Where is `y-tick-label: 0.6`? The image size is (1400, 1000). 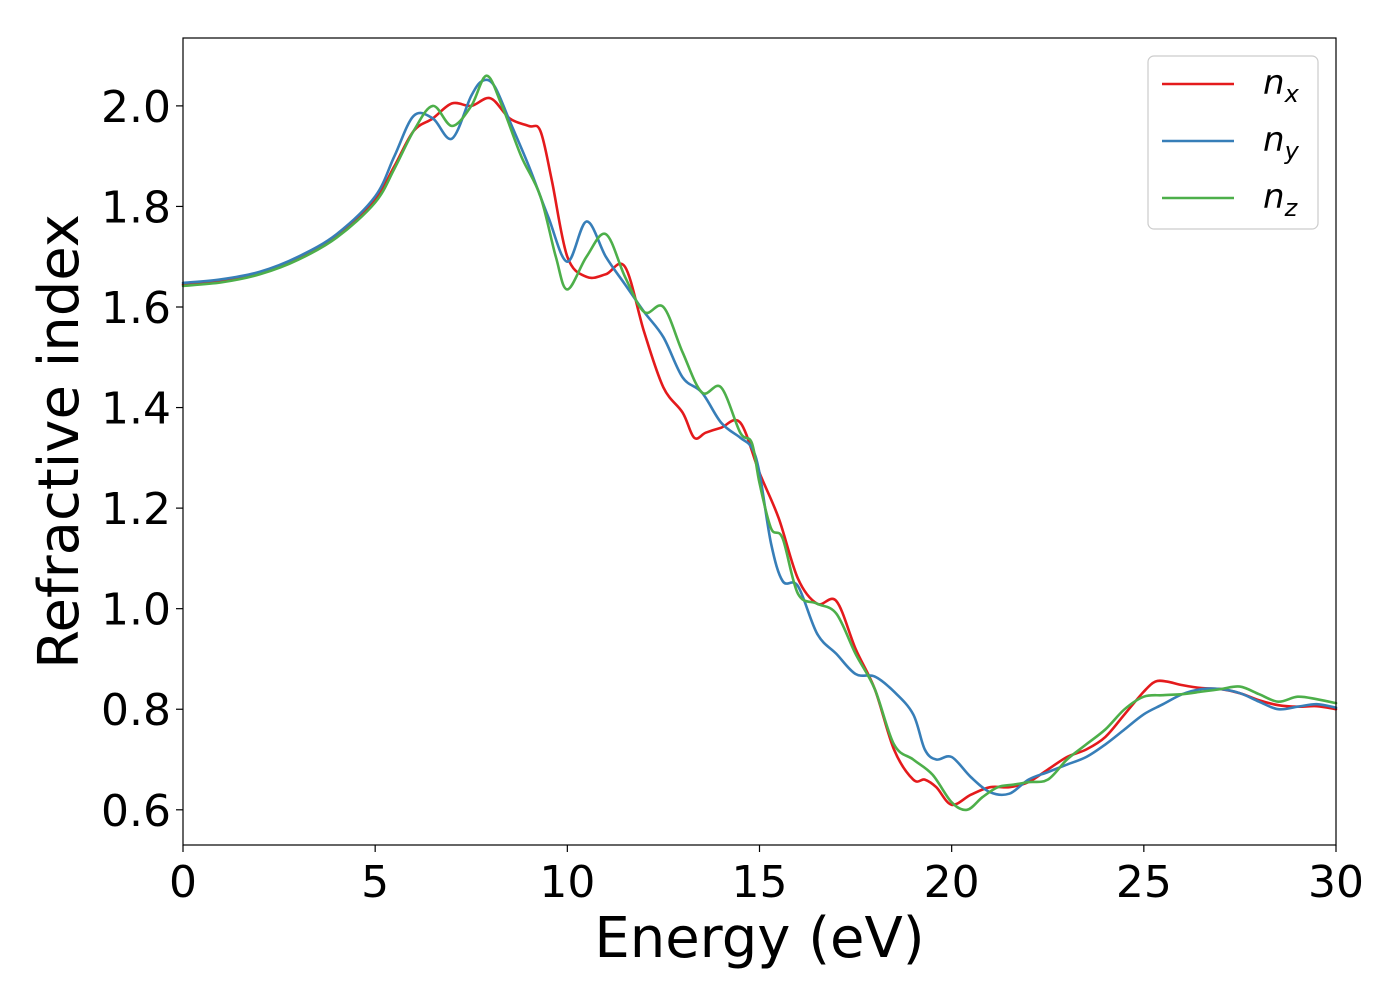 y-tick-label: 0.6 is located at coordinates (136, 811).